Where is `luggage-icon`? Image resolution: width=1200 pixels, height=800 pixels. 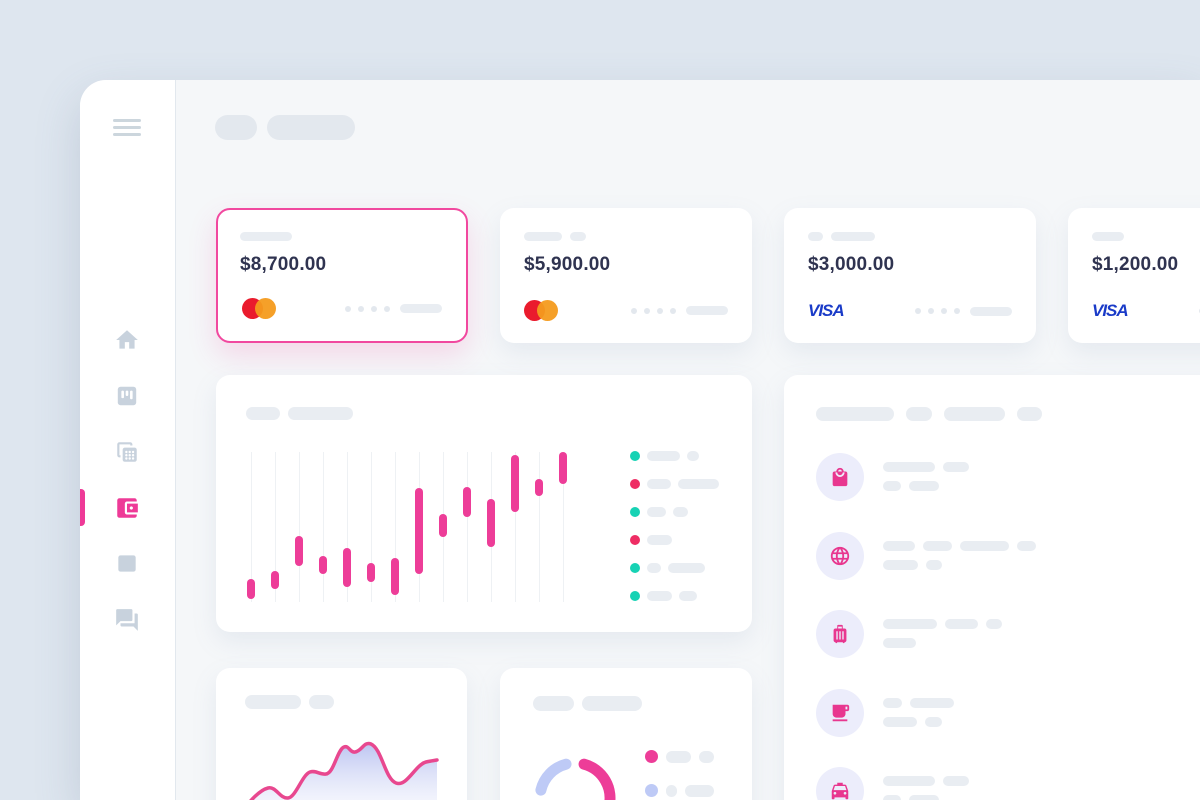 luggage-icon is located at coordinates (840, 634).